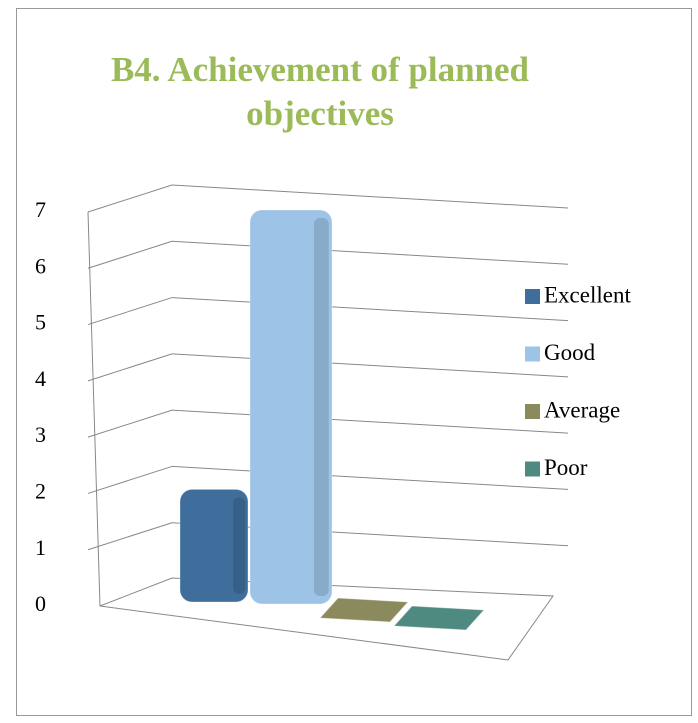  I want to click on y-axis, so click(94, 409).